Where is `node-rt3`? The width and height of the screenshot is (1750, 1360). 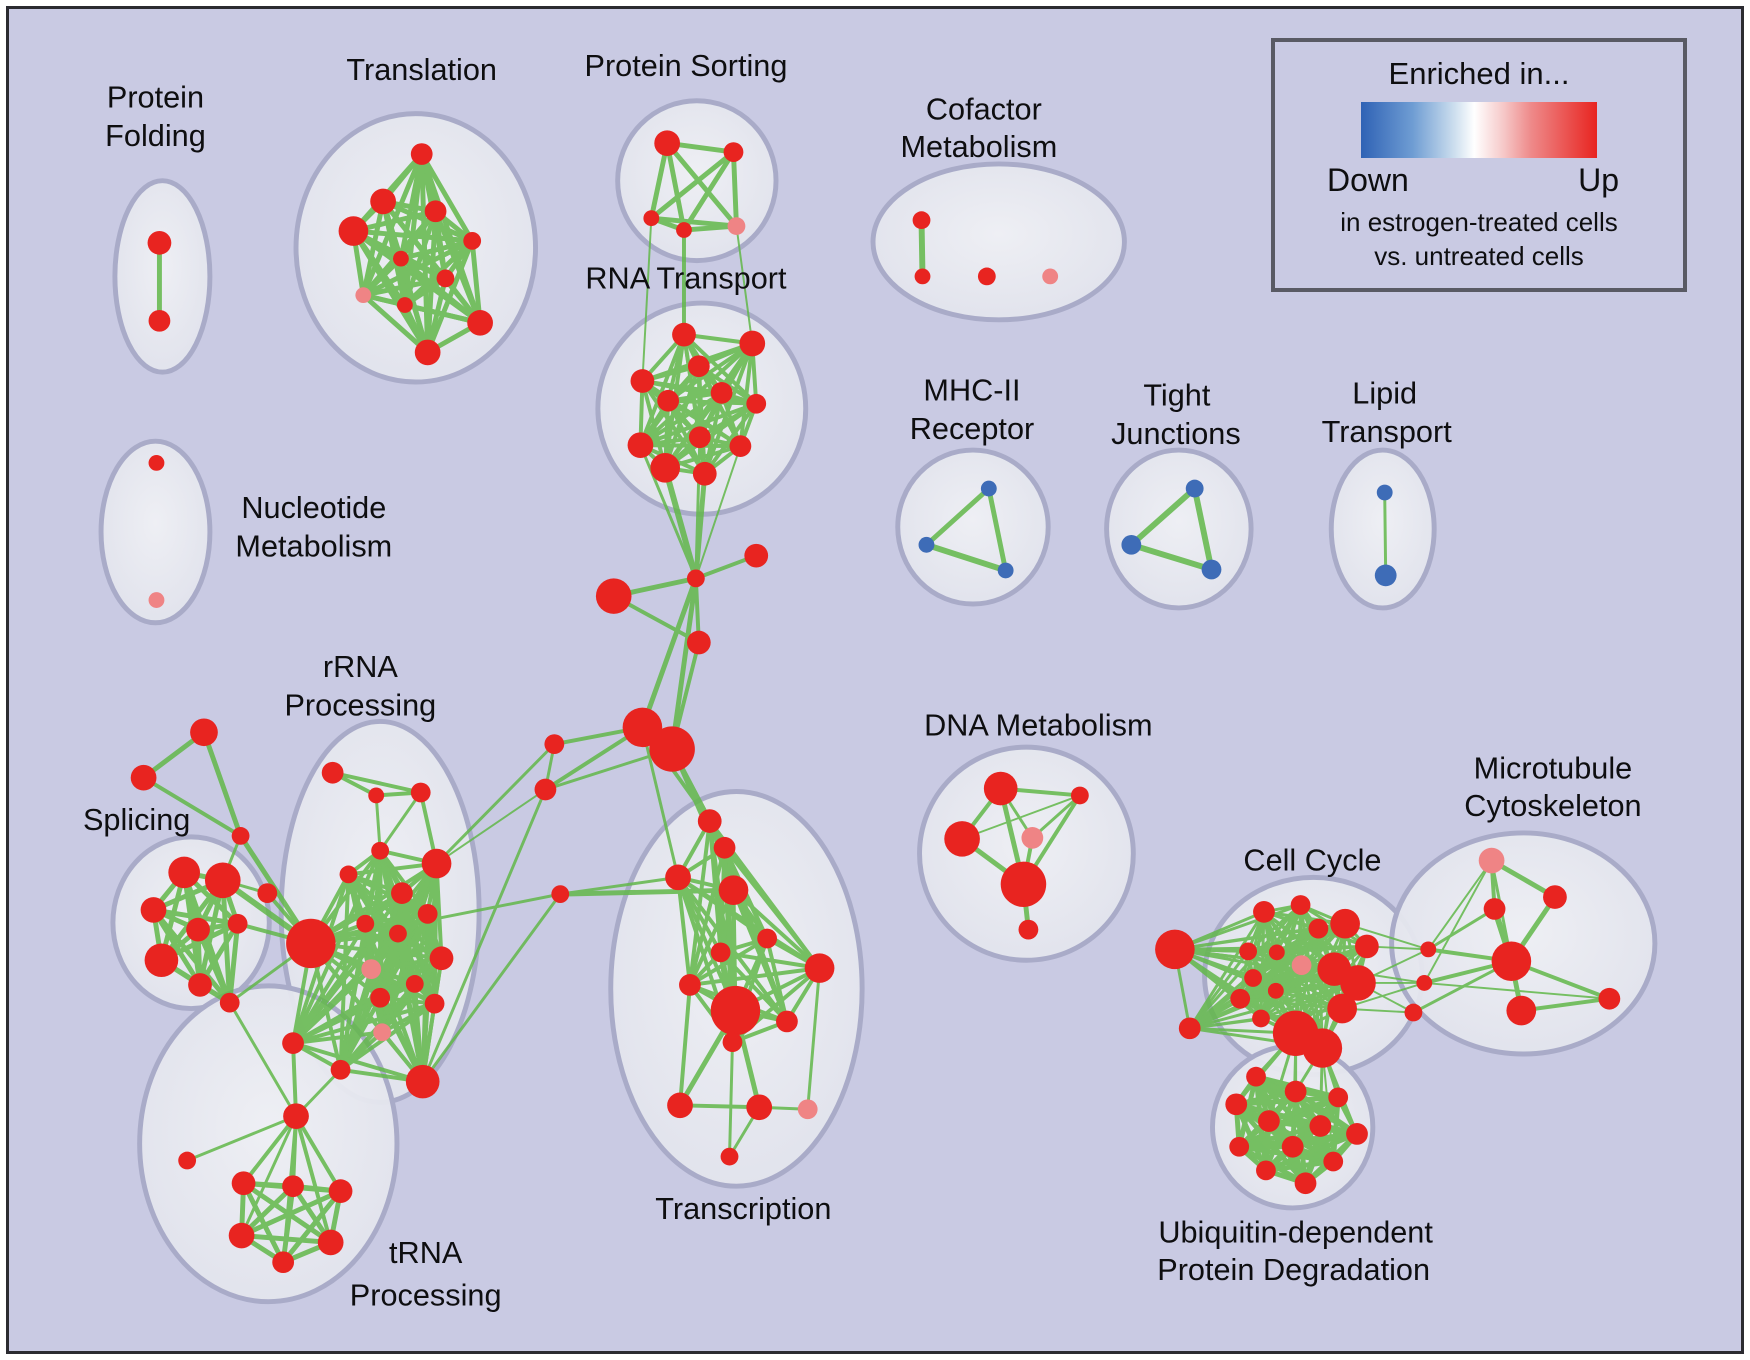 node-rt3 is located at coordinates (698, 366).